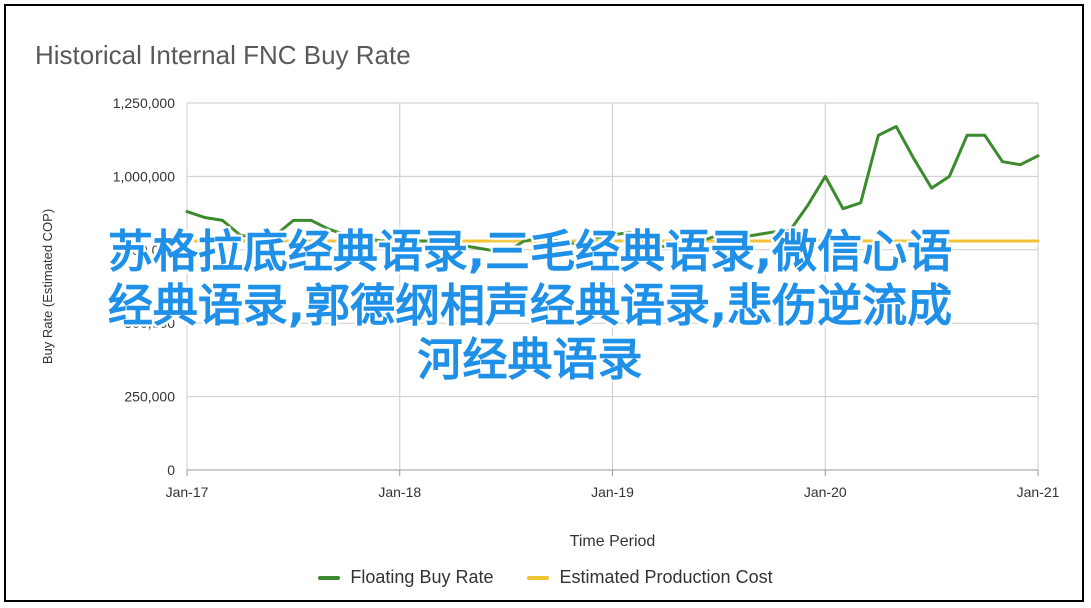  What do you see at coordinates (613, 541) in the screenshot?
I see `x-axis-label: Time Period` at bounding box center [613, 541].